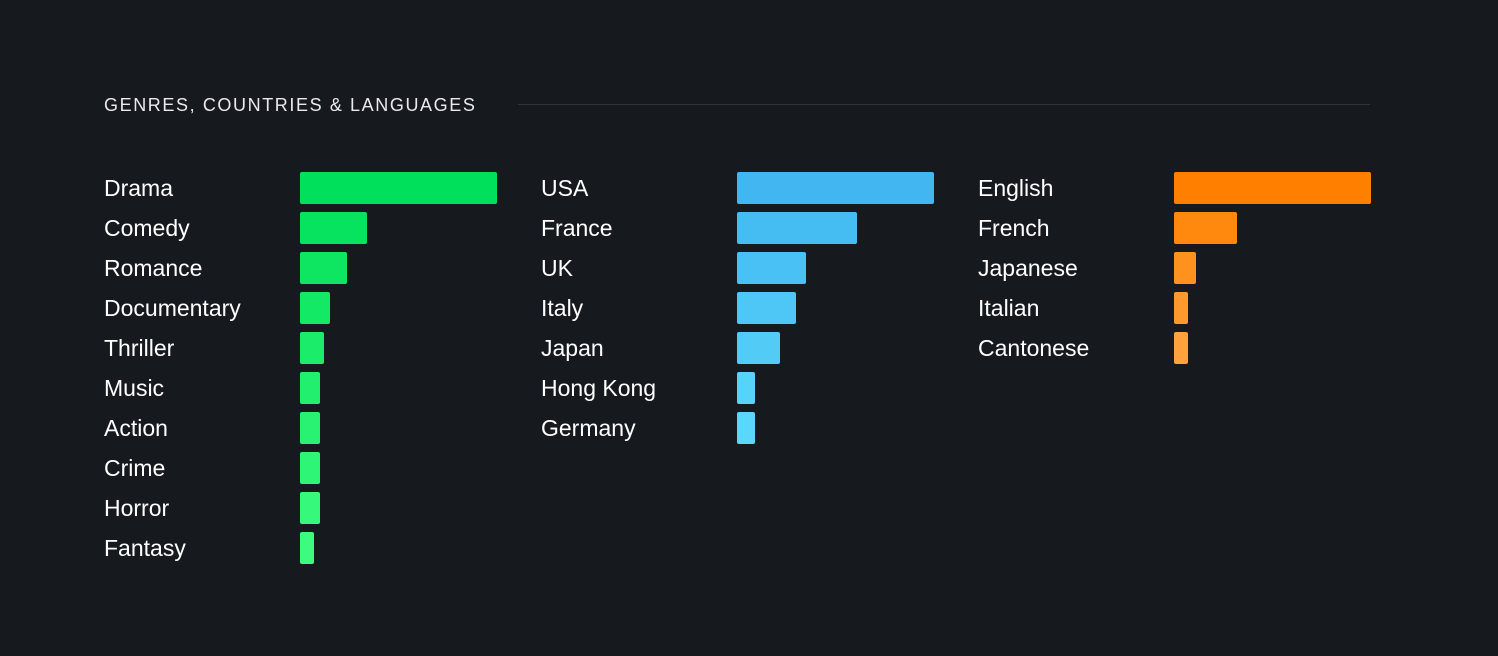 The height and width of the screenshot is (656, 1498). What do you see at coordinates (136, 428) in the screenshot?
I see `bar-label: Action` at bounding box center [136, 428].